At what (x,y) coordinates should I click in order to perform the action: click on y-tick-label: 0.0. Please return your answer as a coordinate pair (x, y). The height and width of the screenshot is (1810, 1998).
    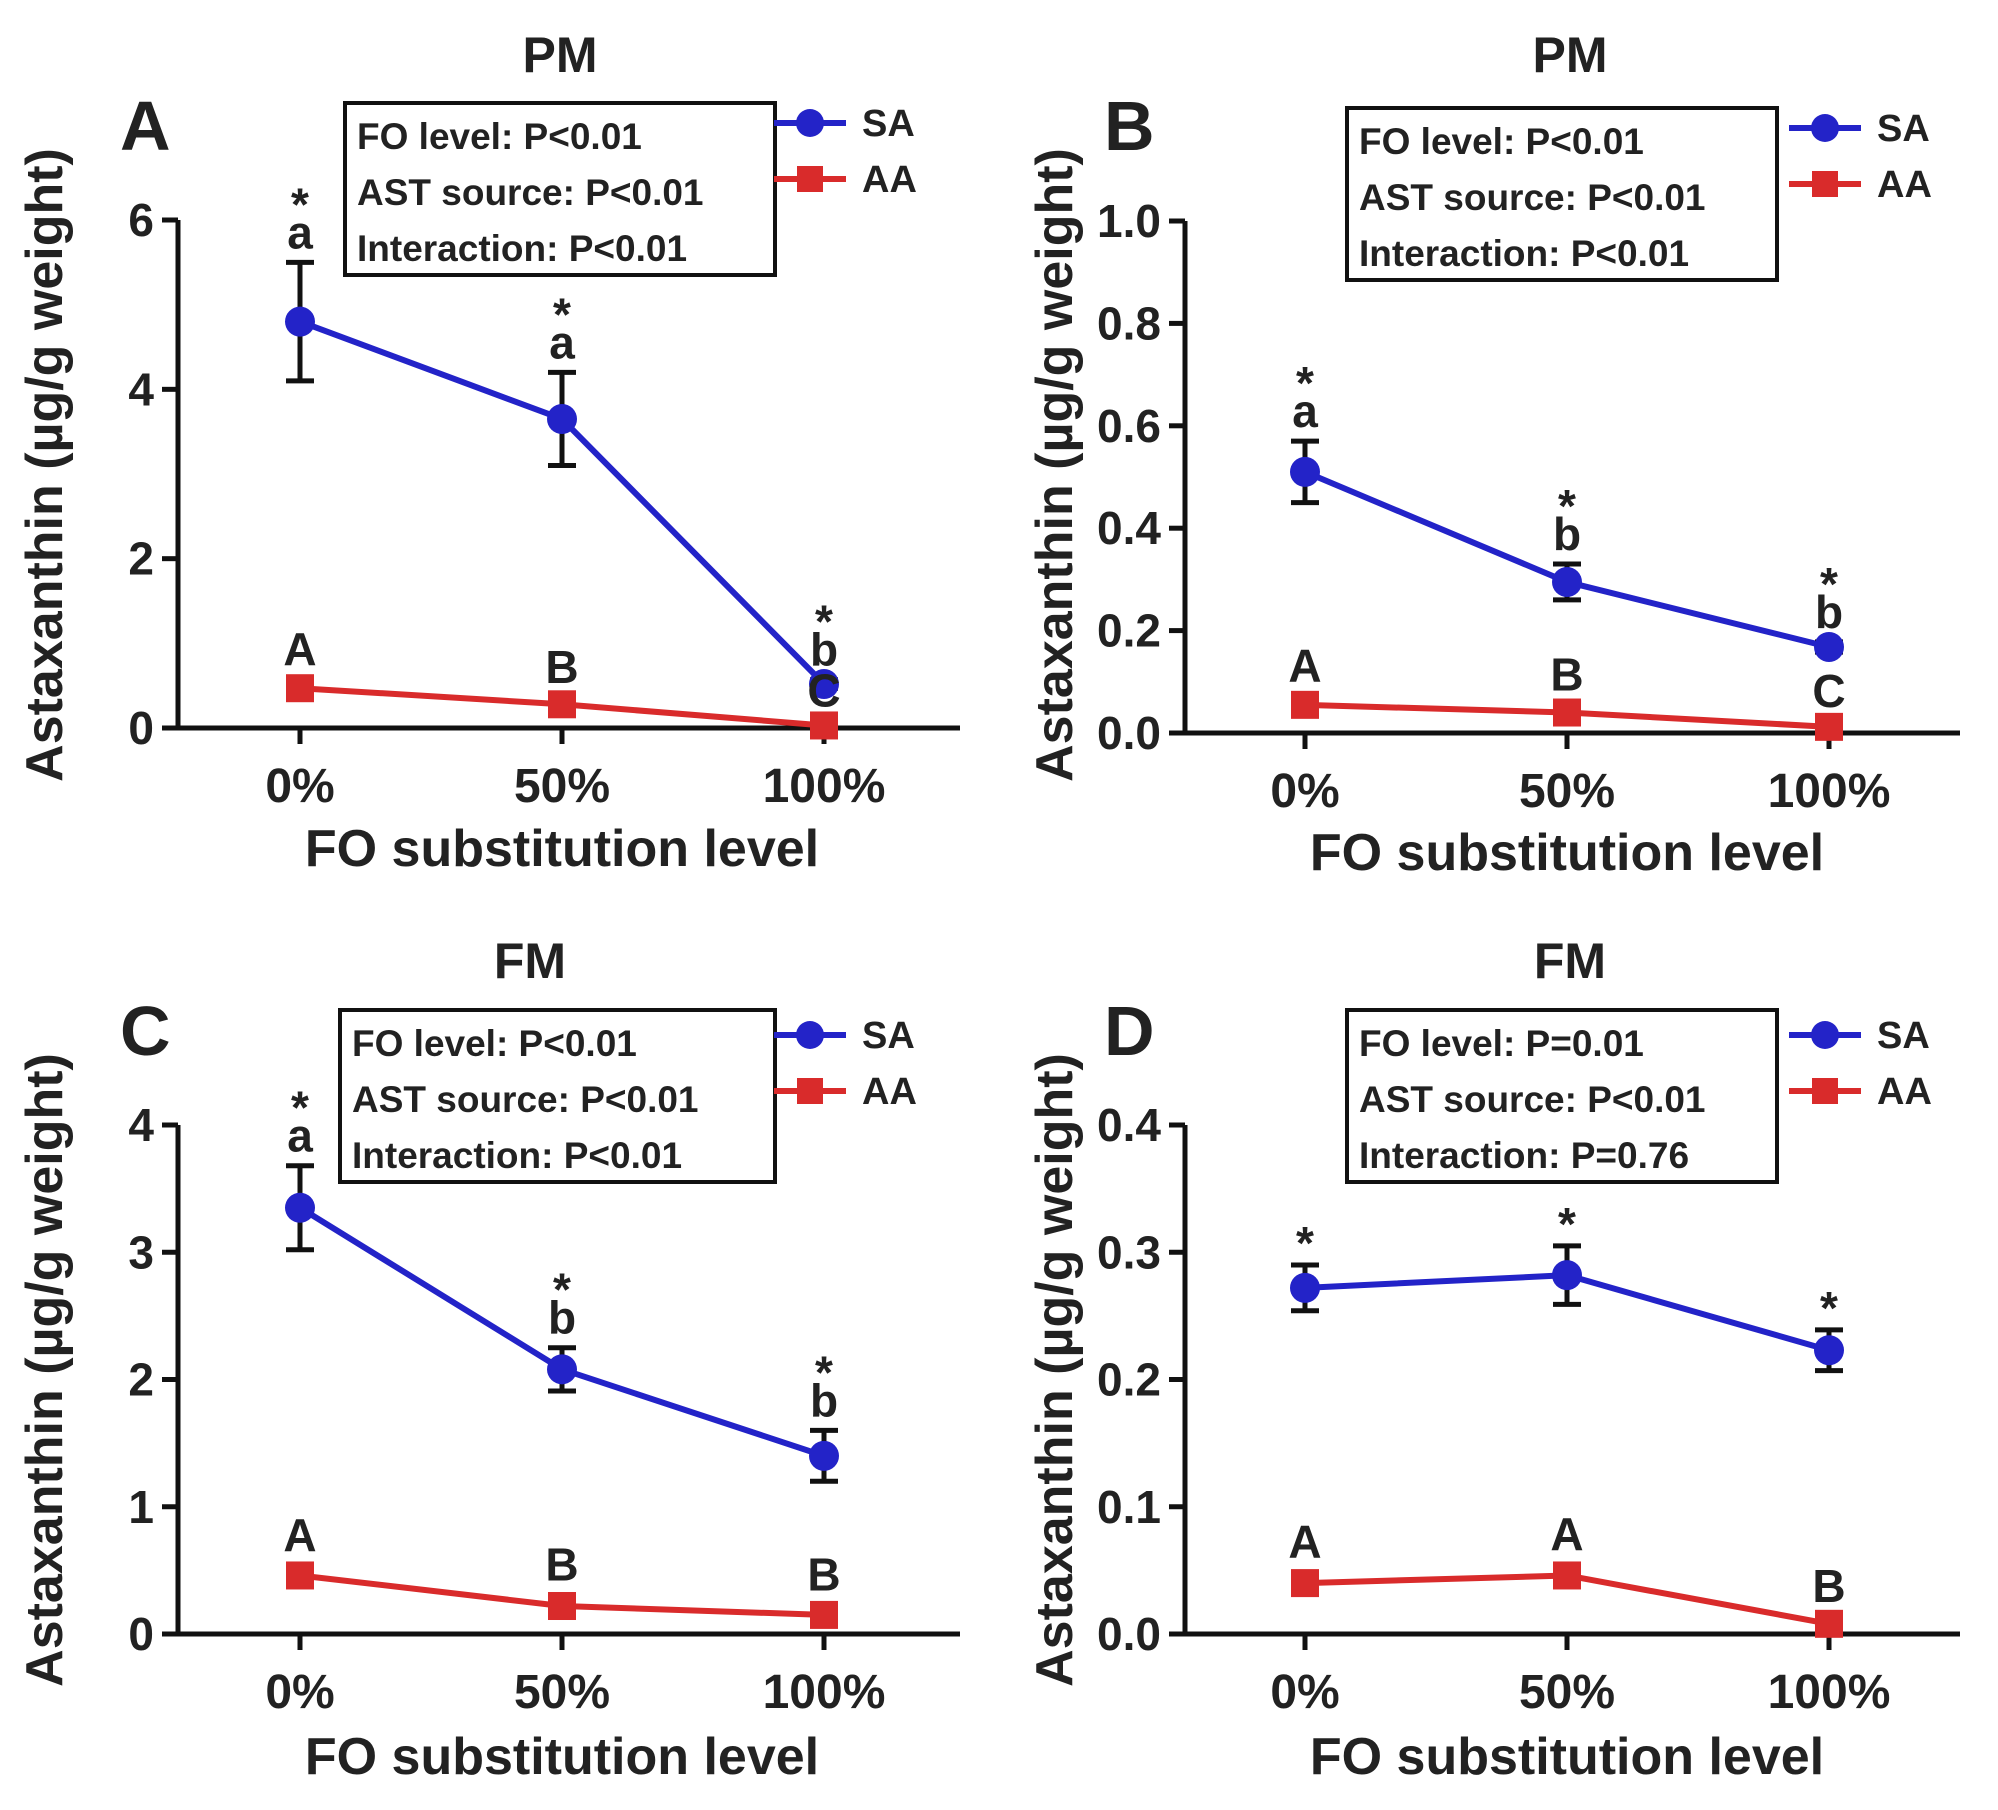
    Looking at the image, I should click on (1129, 733).